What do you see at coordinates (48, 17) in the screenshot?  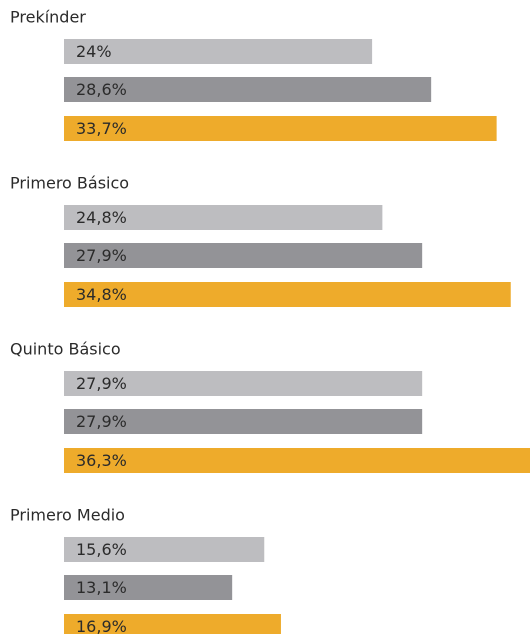 I see `category-label: Prekínder` at bounding box center [48, 17].